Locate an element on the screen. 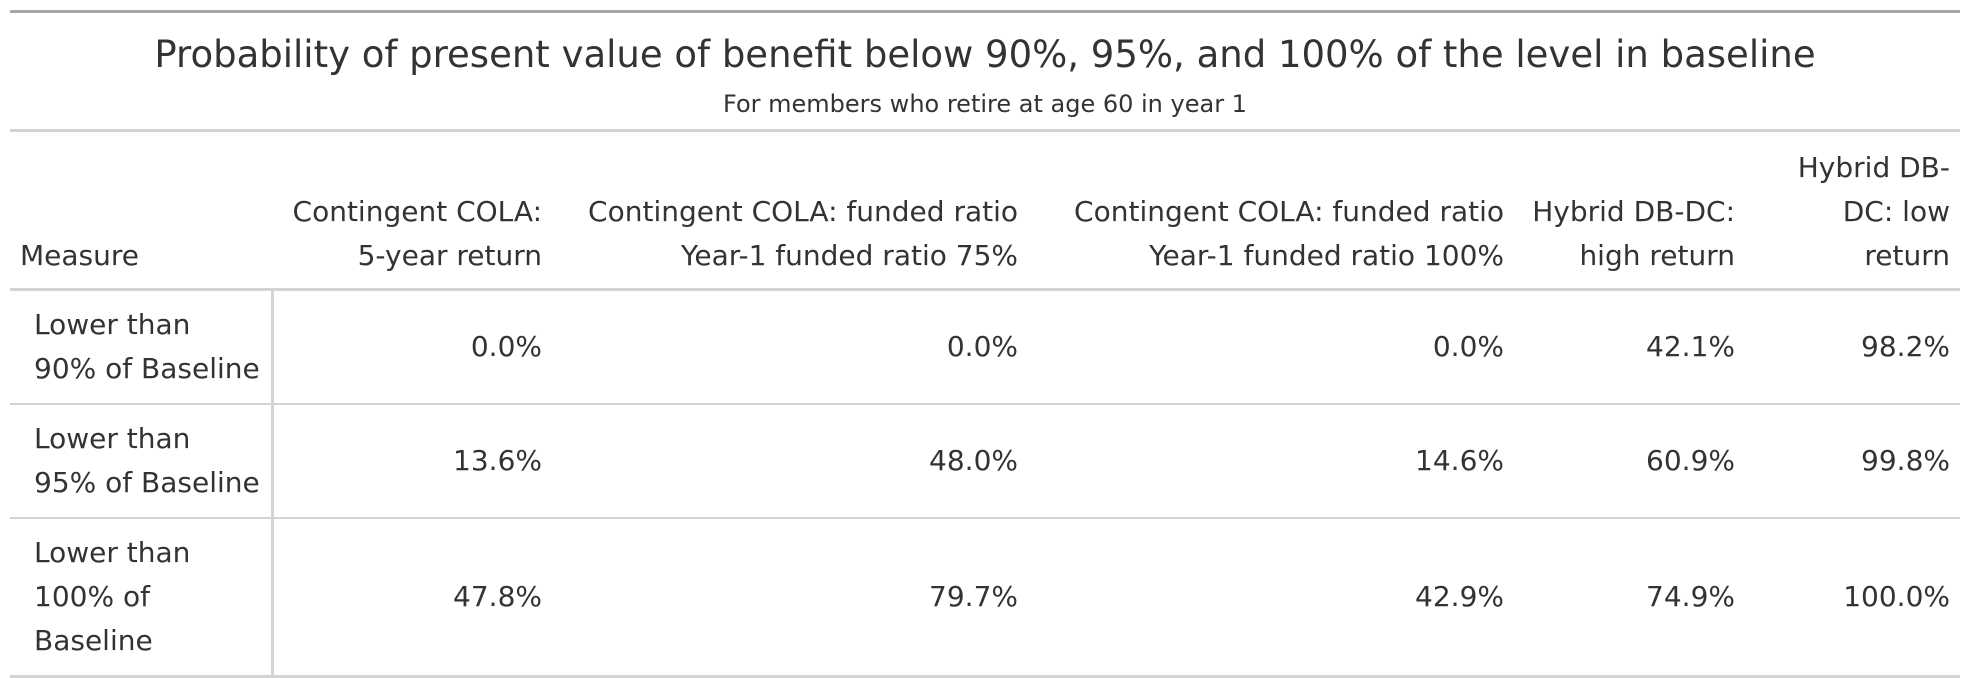 The height and width of the screenshot is (678, 1972). table-cell: 100.0% is located at coordinates (1896, 596).